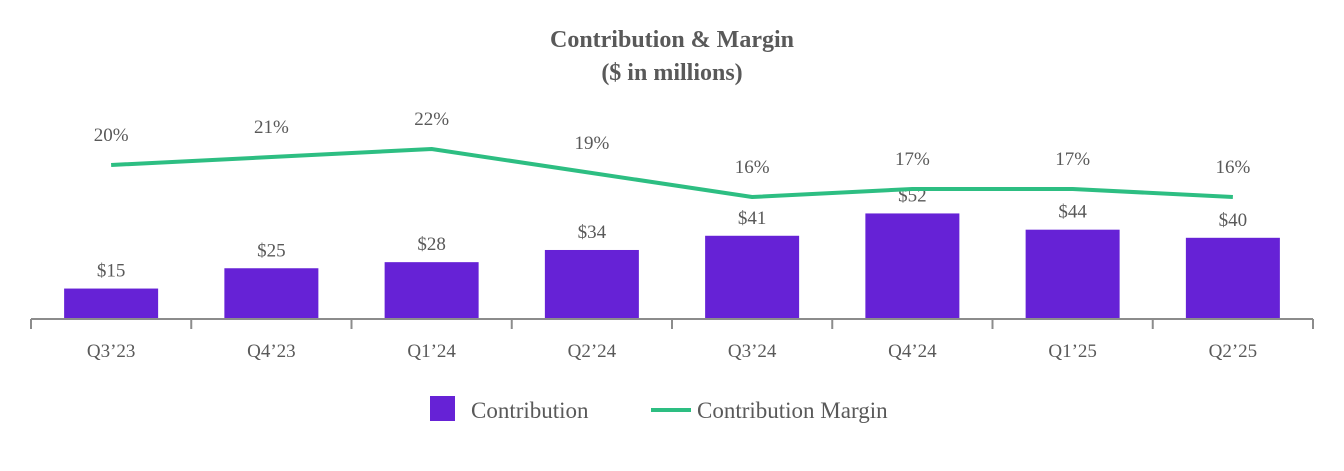 The image size is (1344, 471). What do you see at coordinates (752, 218) in the screenshot?
I see `bar-data-label: $41` at bounding box center [752, 218].